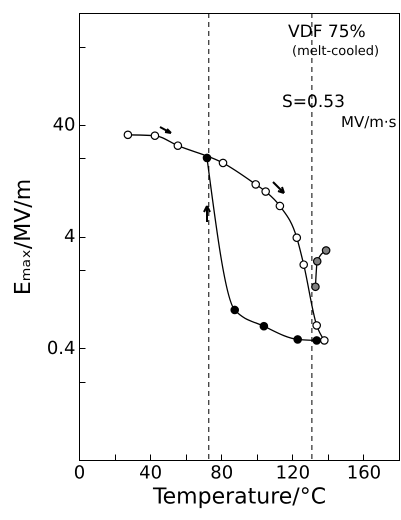 Image resolution: width=401 pixels, height=520 pixels. What do you see at coordinates (336, 51) in the screenshot?
I see `annotation: (melt-cooled)` at bounding box center [336, 51].